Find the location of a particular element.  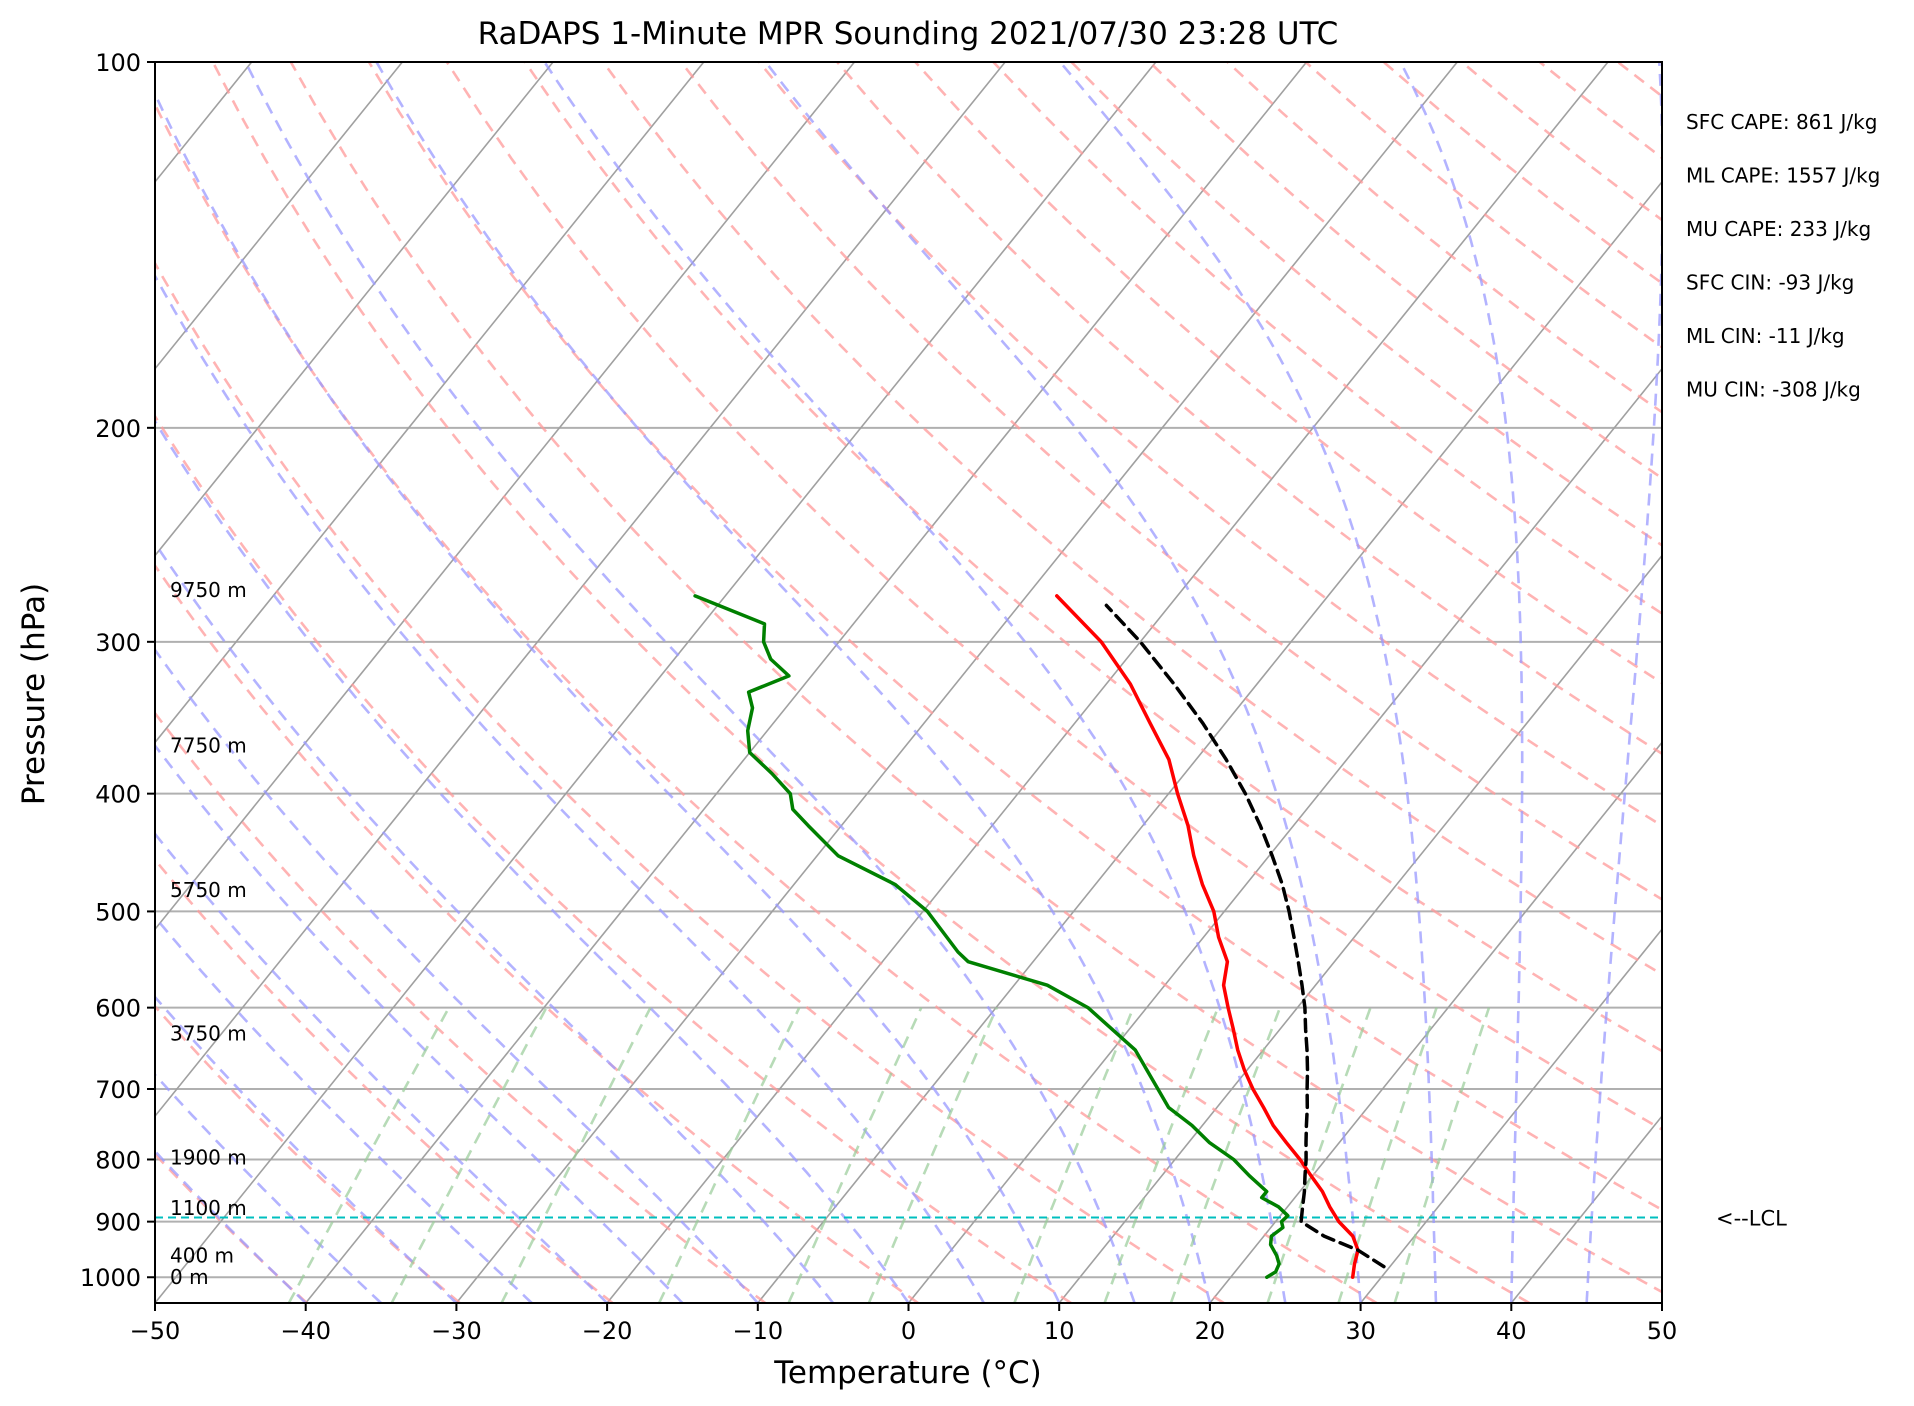

stat-text: MU CAPE: 233 J/kg is located at coordinates (1778, 229).